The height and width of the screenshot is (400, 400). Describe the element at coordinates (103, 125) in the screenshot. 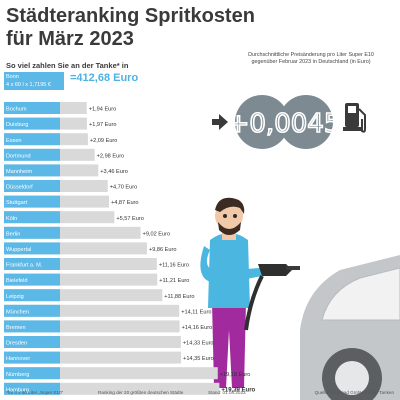

I see `value-label-1: +1,97 Euro` at that location.